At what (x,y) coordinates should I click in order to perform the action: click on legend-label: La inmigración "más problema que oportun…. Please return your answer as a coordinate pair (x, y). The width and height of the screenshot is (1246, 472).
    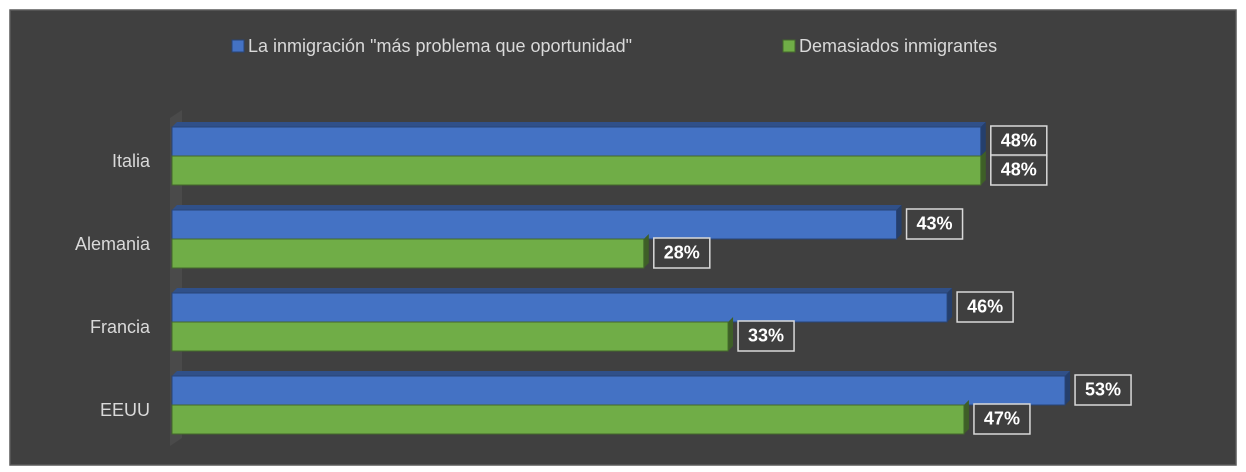
    Looking at the image, I should click on (440, 46).